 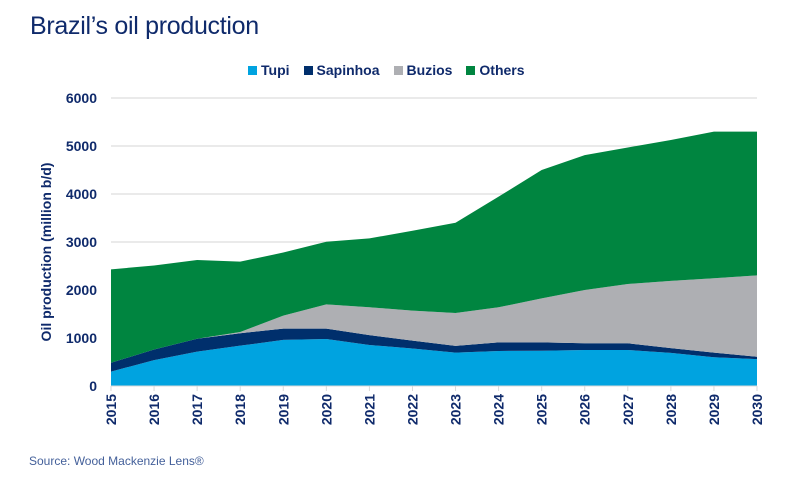 I want to click on y-tick-label: 2000, so click(x=81, y=290).